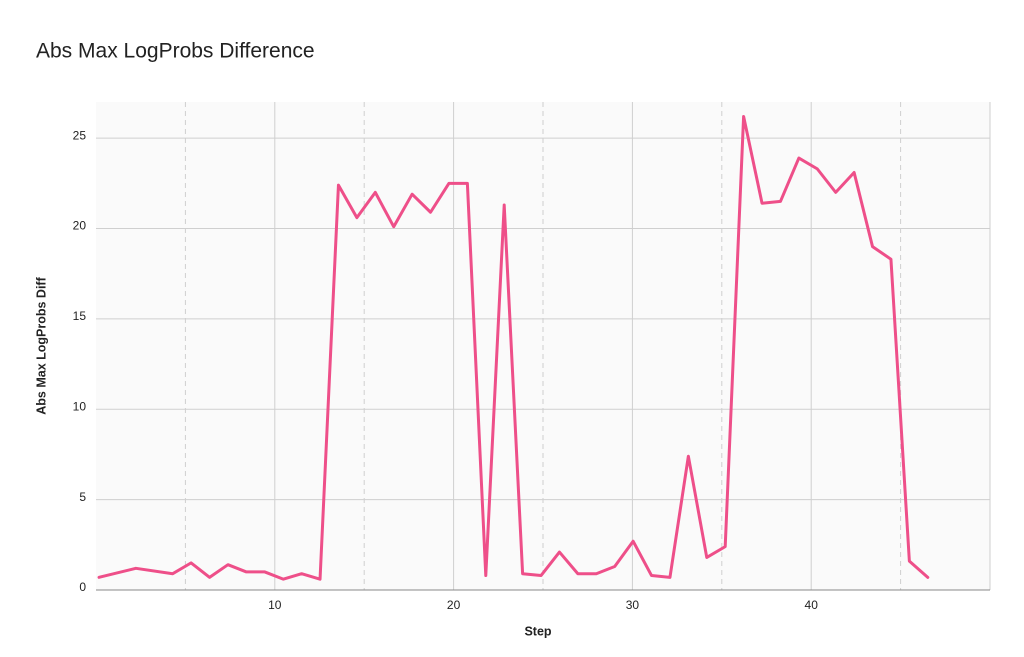 The image size is (1024, 657). What do you see at coordinates (454, 605) in the screenshot?
I see `x-tick-label: 20` at bounding box center [454, 605].